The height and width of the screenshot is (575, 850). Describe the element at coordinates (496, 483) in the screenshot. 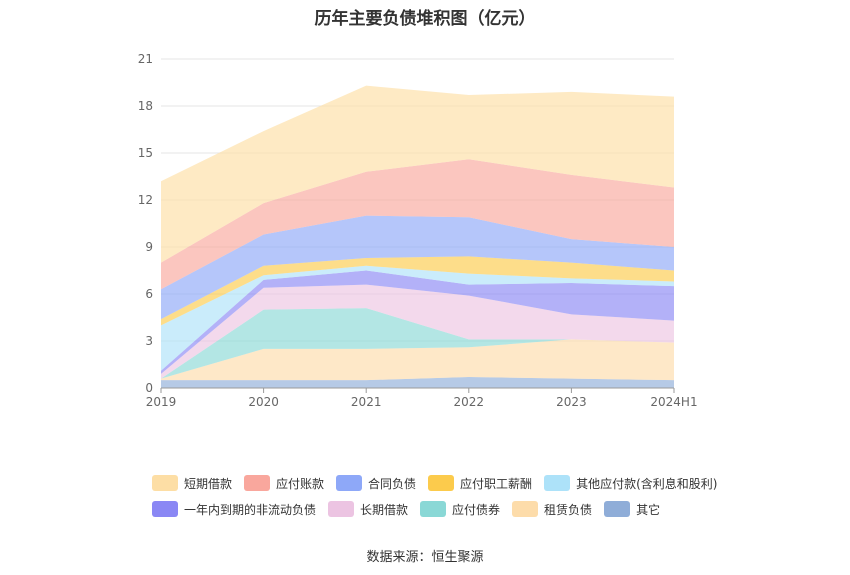

I see `legend-label: 应付职工薪酬` at that location.